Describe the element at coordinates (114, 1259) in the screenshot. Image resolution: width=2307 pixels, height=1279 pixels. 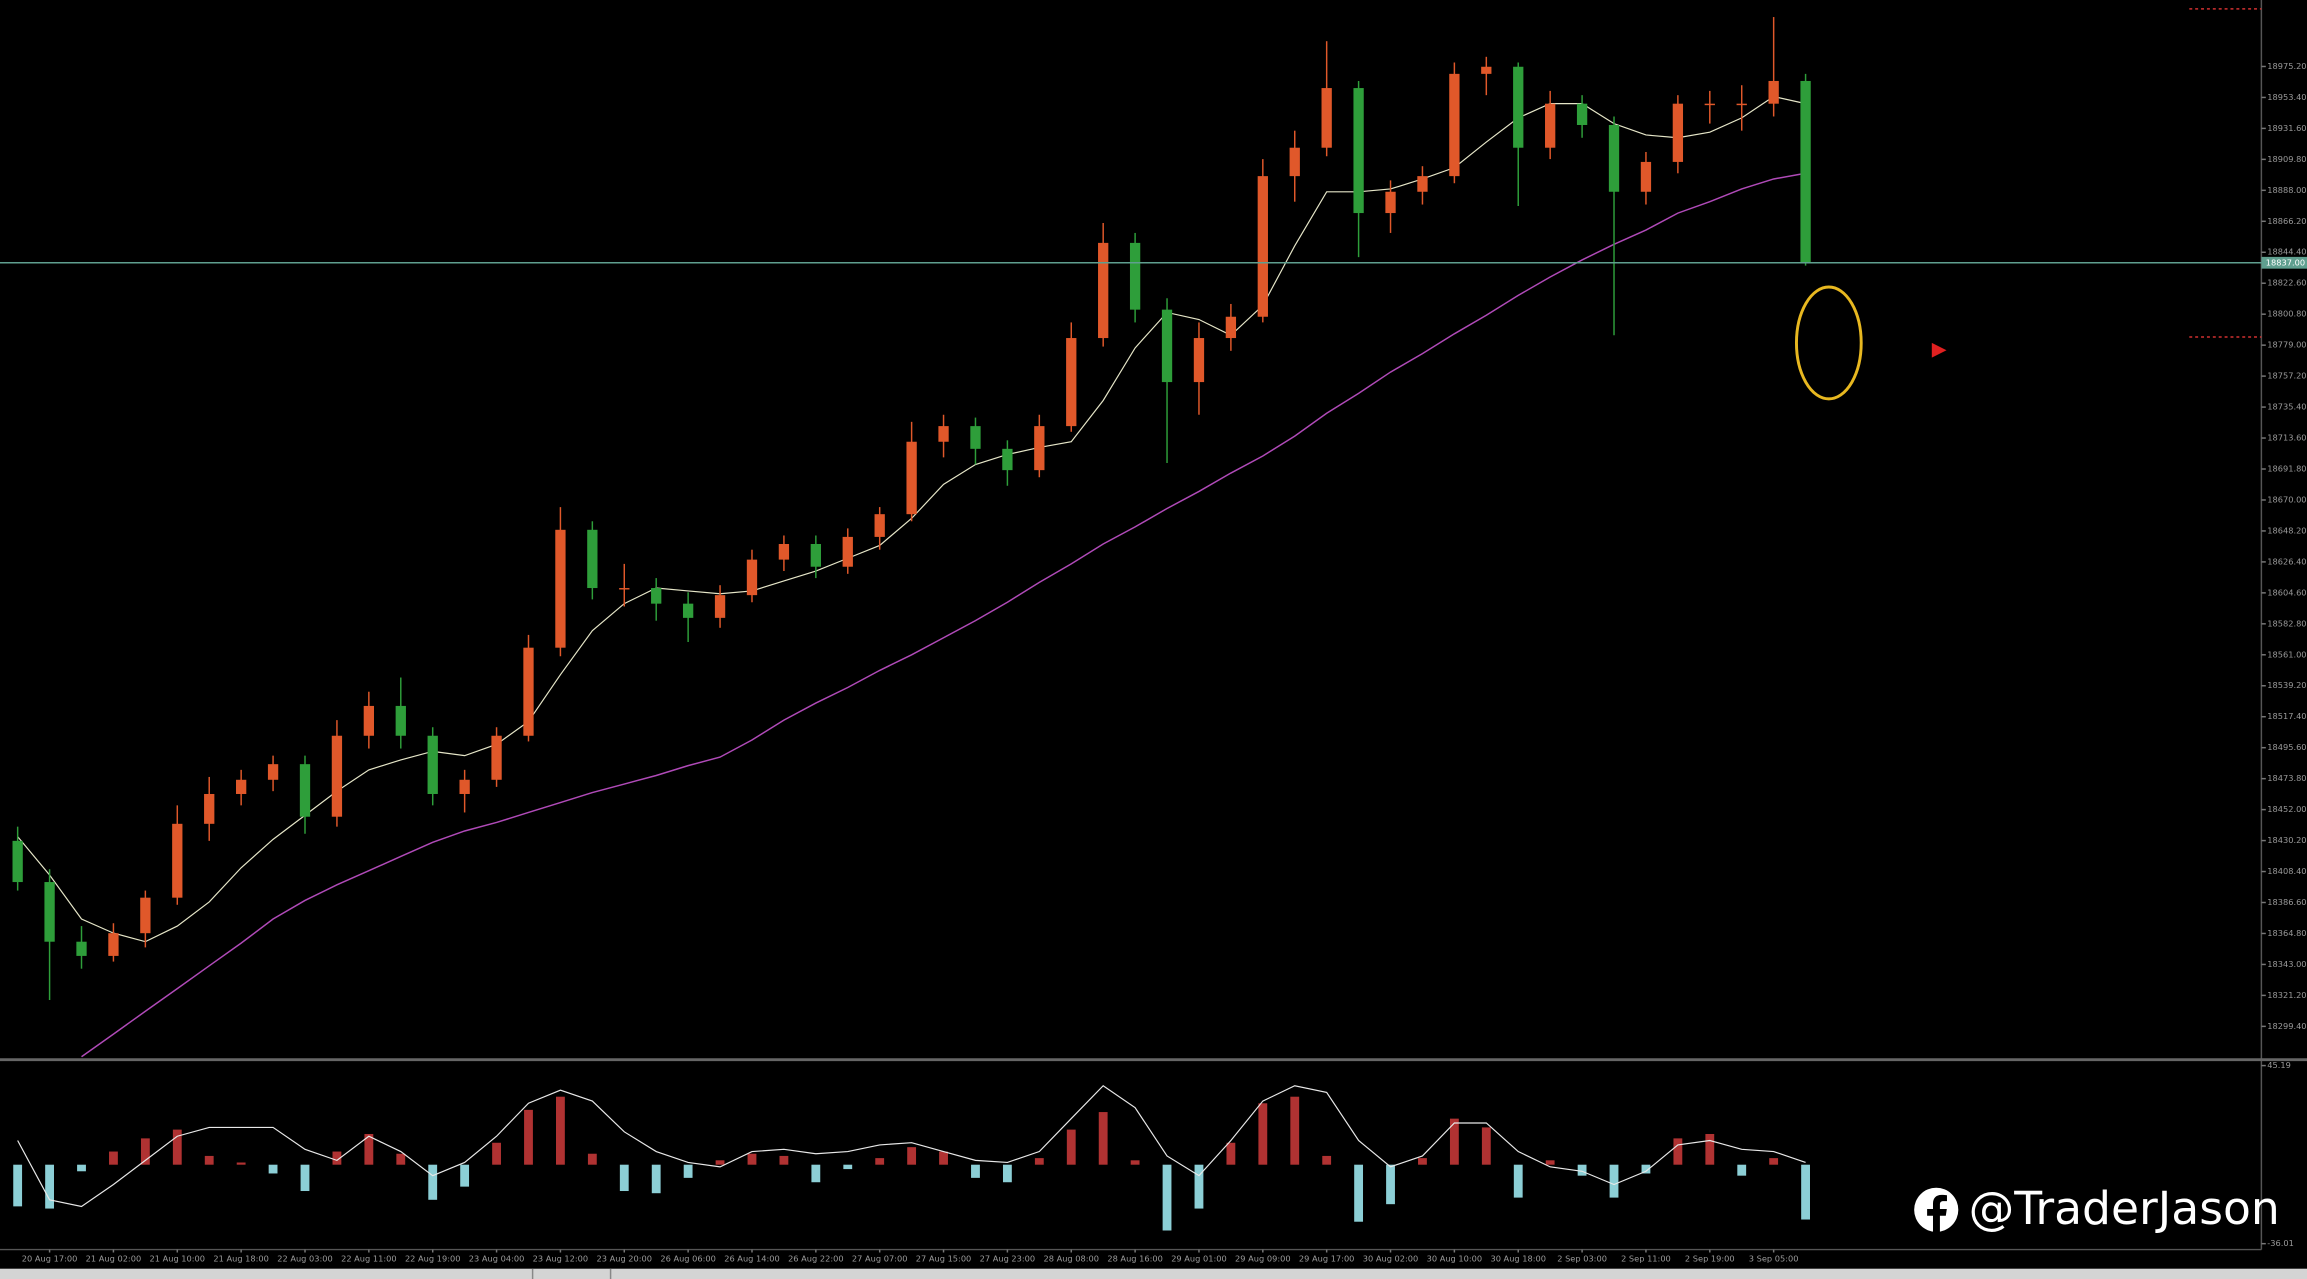
I see `x-tick-label: 21 Aug 02:00` at that location.